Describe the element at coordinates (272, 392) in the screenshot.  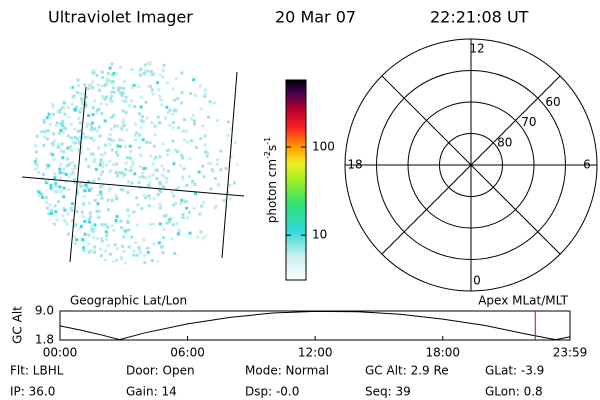
I see `status-field: Dsp: -0.0` at that location.